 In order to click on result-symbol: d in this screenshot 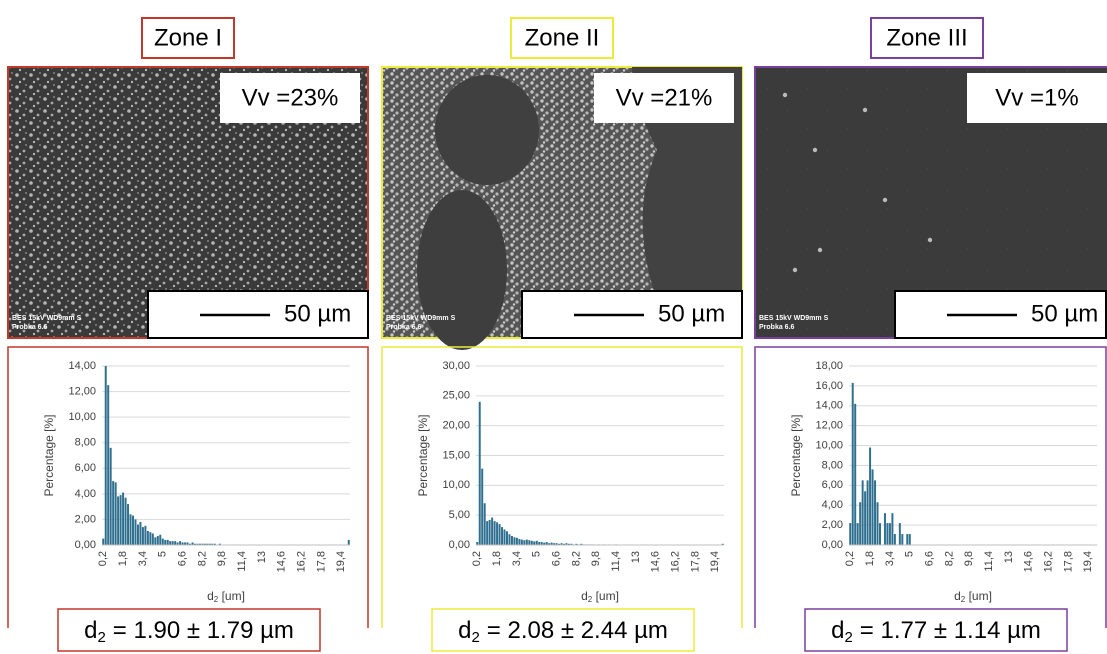, I will do `click(837, 630)`.